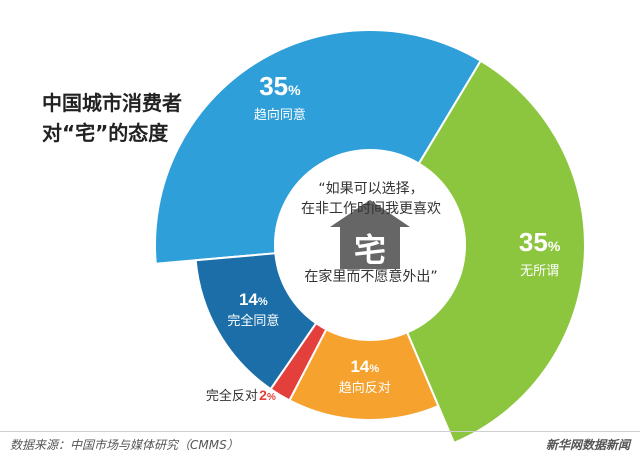  Describe the element at coordinates (280, 115) in the screenshot. I see `slice-label-0: 趋向同意` at that location.